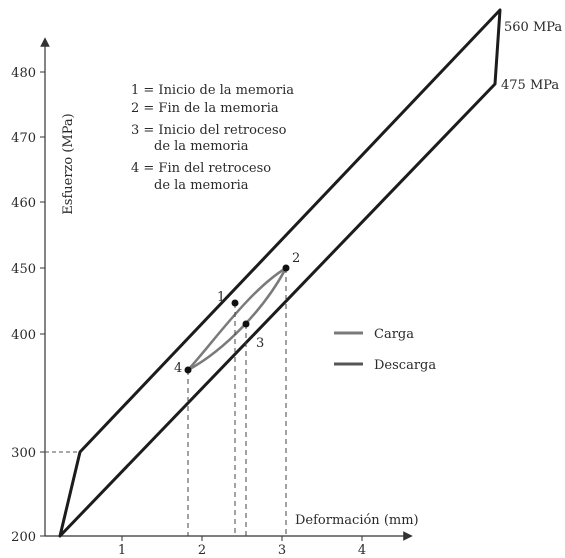 The height and width of the screenshot is (558, 565). I want to click on legend-label-descarga: Descarga, so click(405, 365).